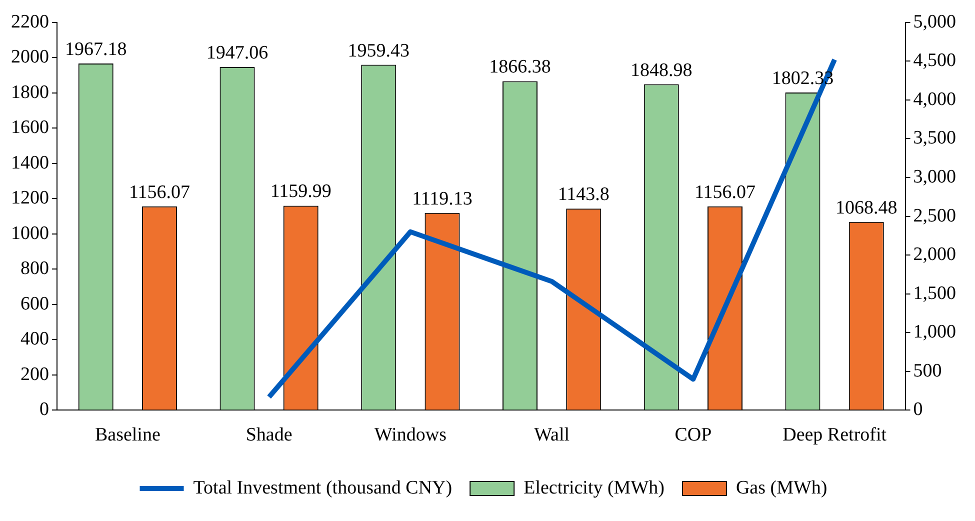 This screenshot has height=521, width=975. I want to click on y2-tick-label: 2,000, so click(934, 255).